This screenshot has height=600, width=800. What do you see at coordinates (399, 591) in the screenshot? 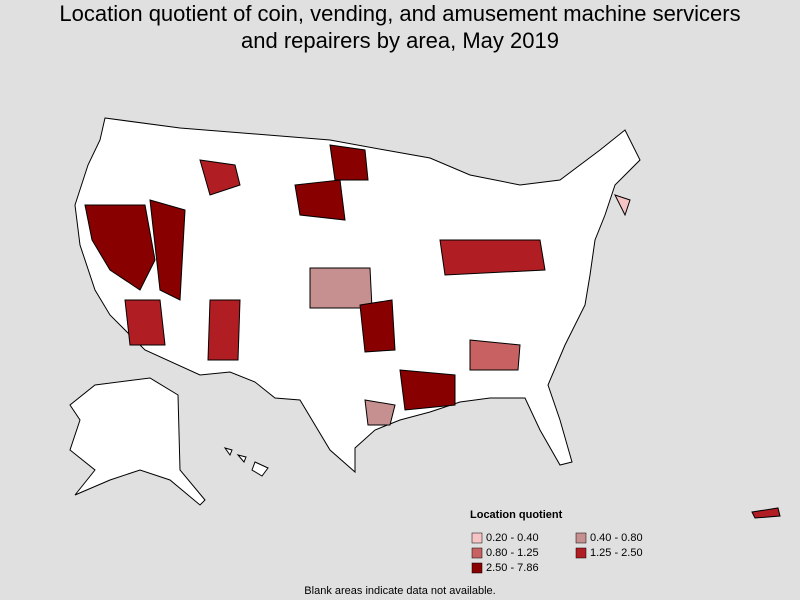
I see `footnote: Blank areas indicate data not available.` at bounding box center [399, 591].